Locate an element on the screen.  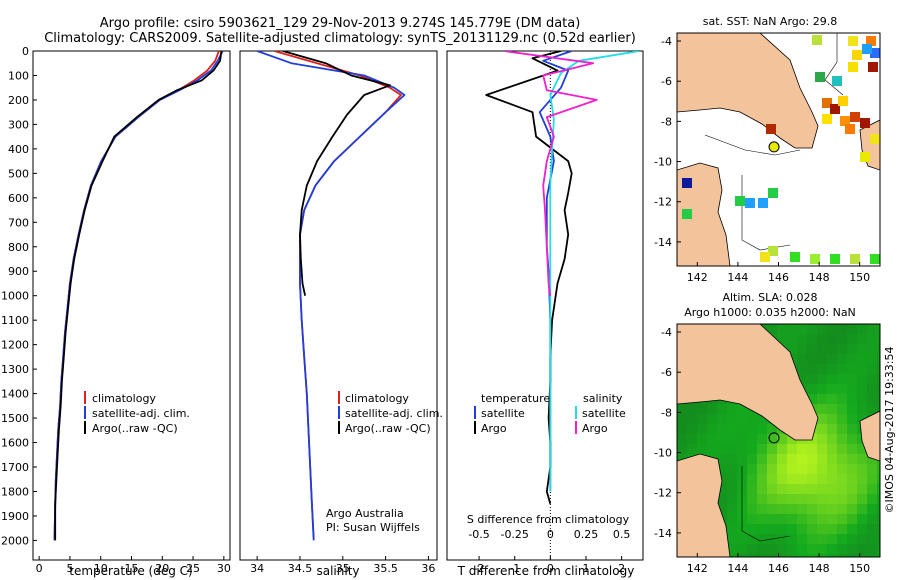
depth-tick-label: 400 is located at coordinates (18, 149).